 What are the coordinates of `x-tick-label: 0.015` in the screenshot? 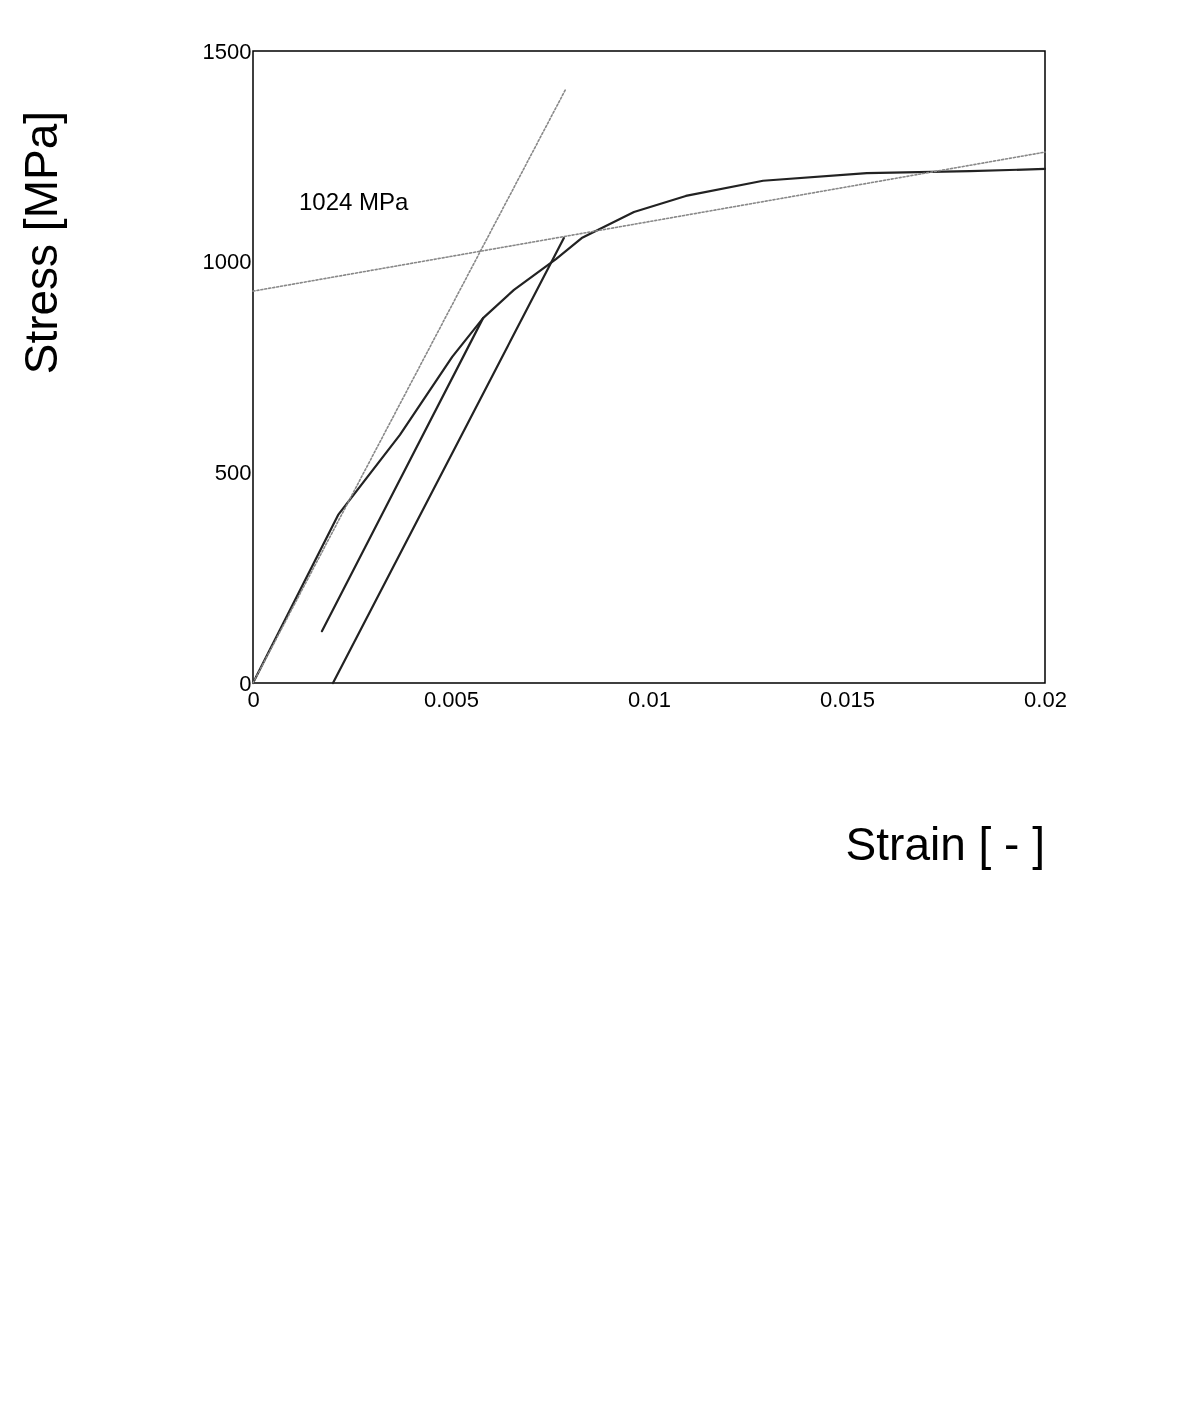 It's located at (847, 699).